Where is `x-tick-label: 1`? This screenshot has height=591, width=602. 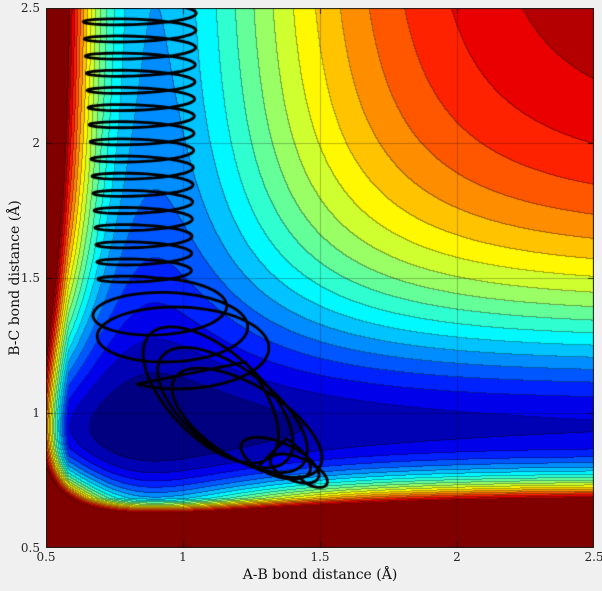 x-tick-label: 1 is located at coordinates (183, 557).